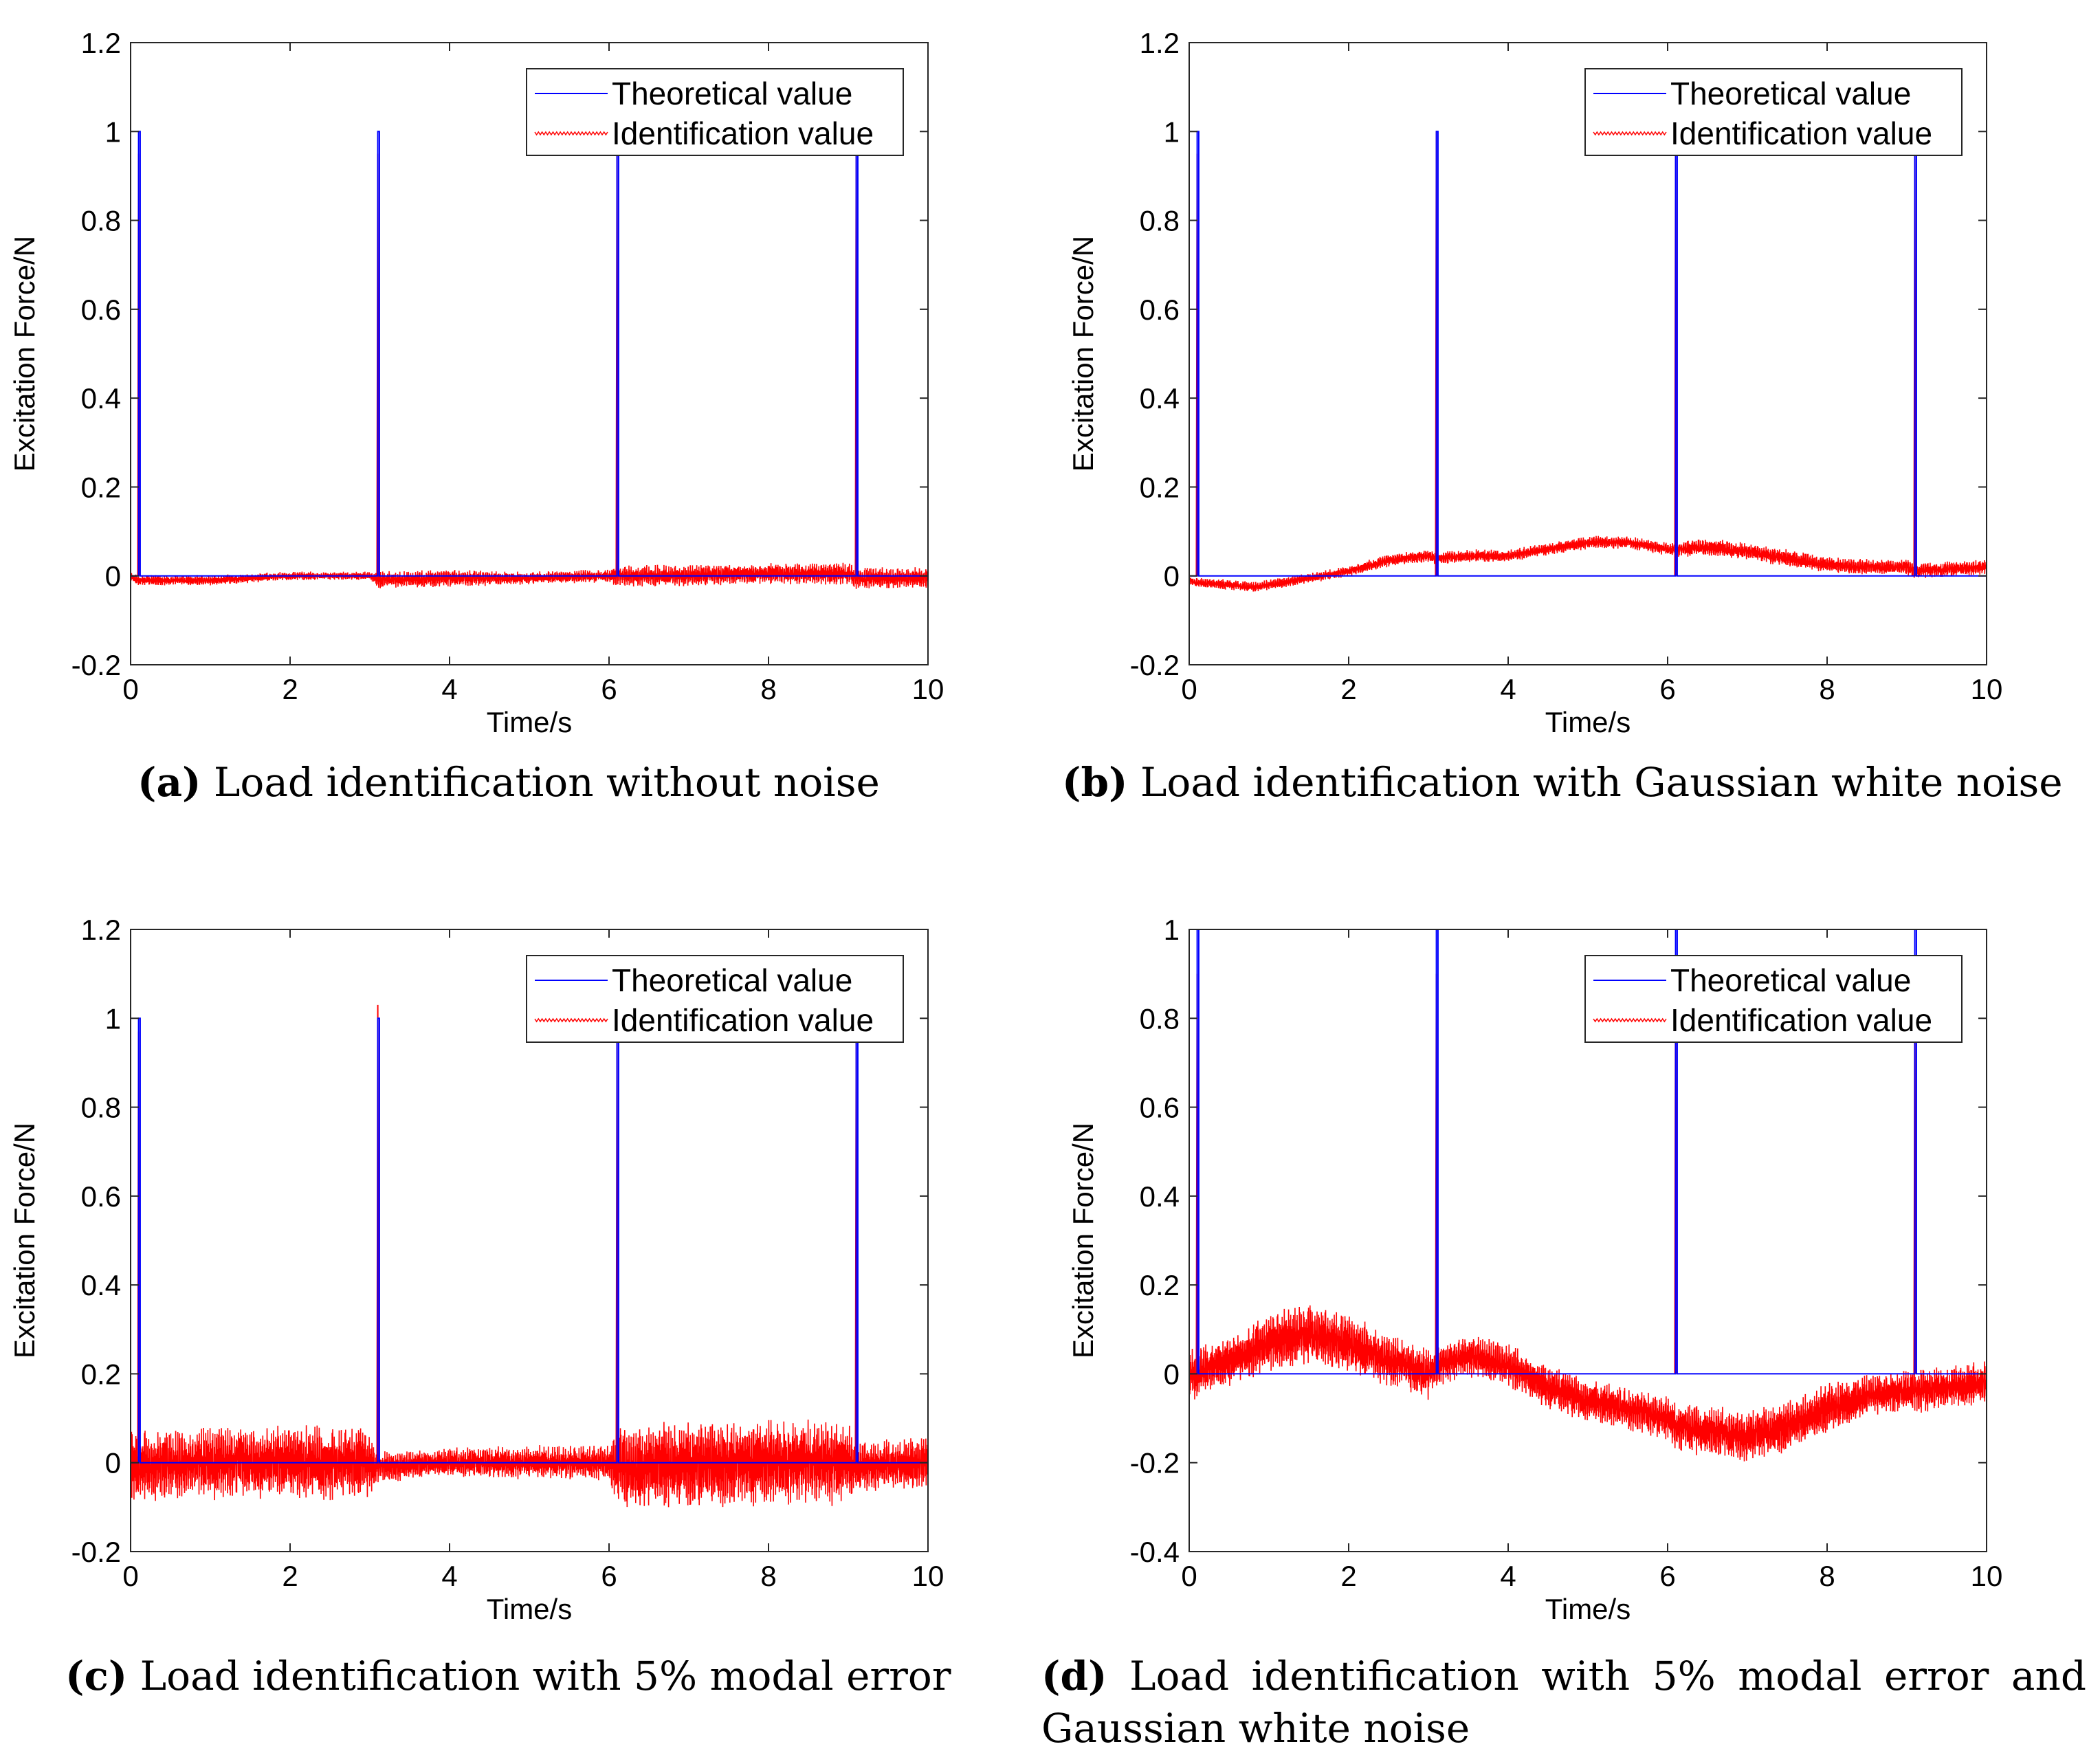 Image resolution: width=2100 pixels, height=1764 pixels. Describe the element at coordinates (539, 1676) in the screenshot. I see `caption-text: Load identification with 5% modal error` at that location.